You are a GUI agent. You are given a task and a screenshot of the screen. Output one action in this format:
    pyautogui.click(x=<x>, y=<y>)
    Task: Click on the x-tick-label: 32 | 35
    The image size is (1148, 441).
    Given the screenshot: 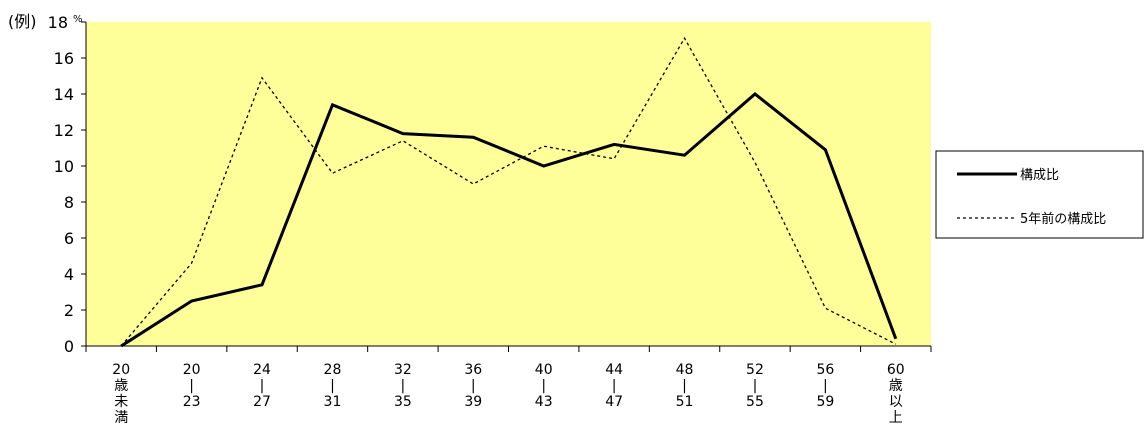 What is the action you would take?
    pyautogui.click(x=403, y=386)
    